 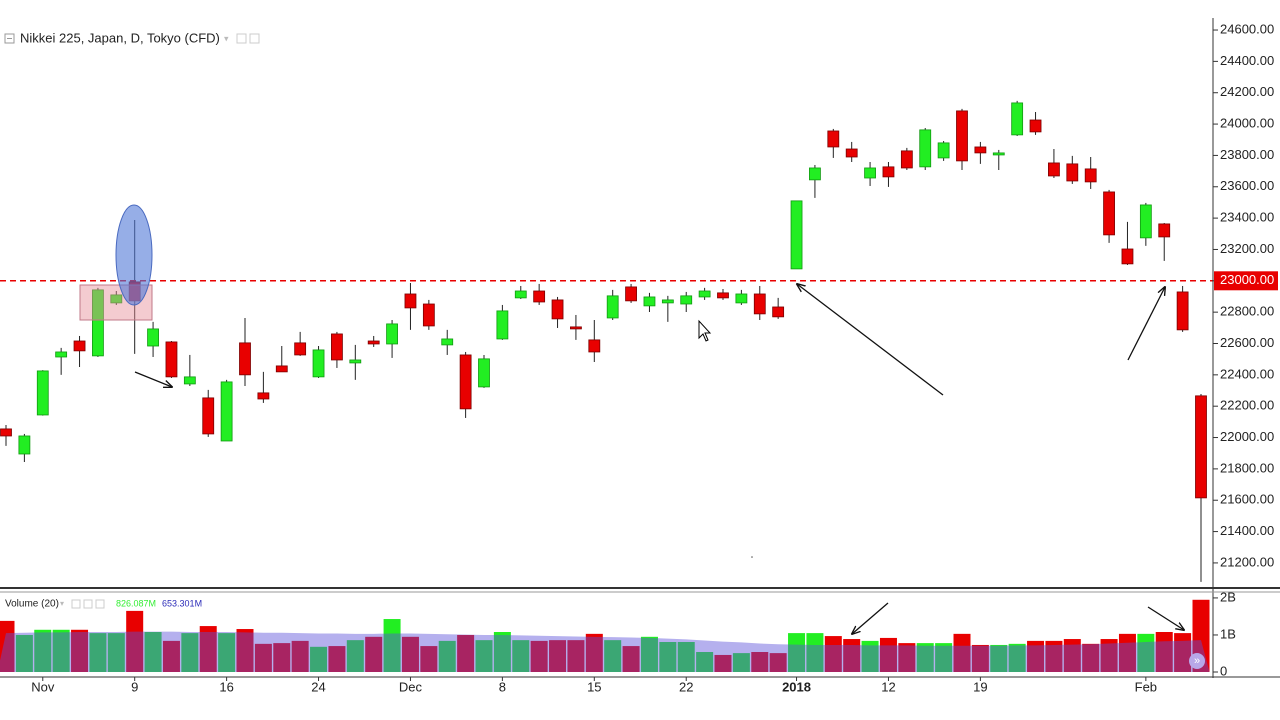 I want to click on y-tick-label: 23400.00, so click(x=1247, y=217).